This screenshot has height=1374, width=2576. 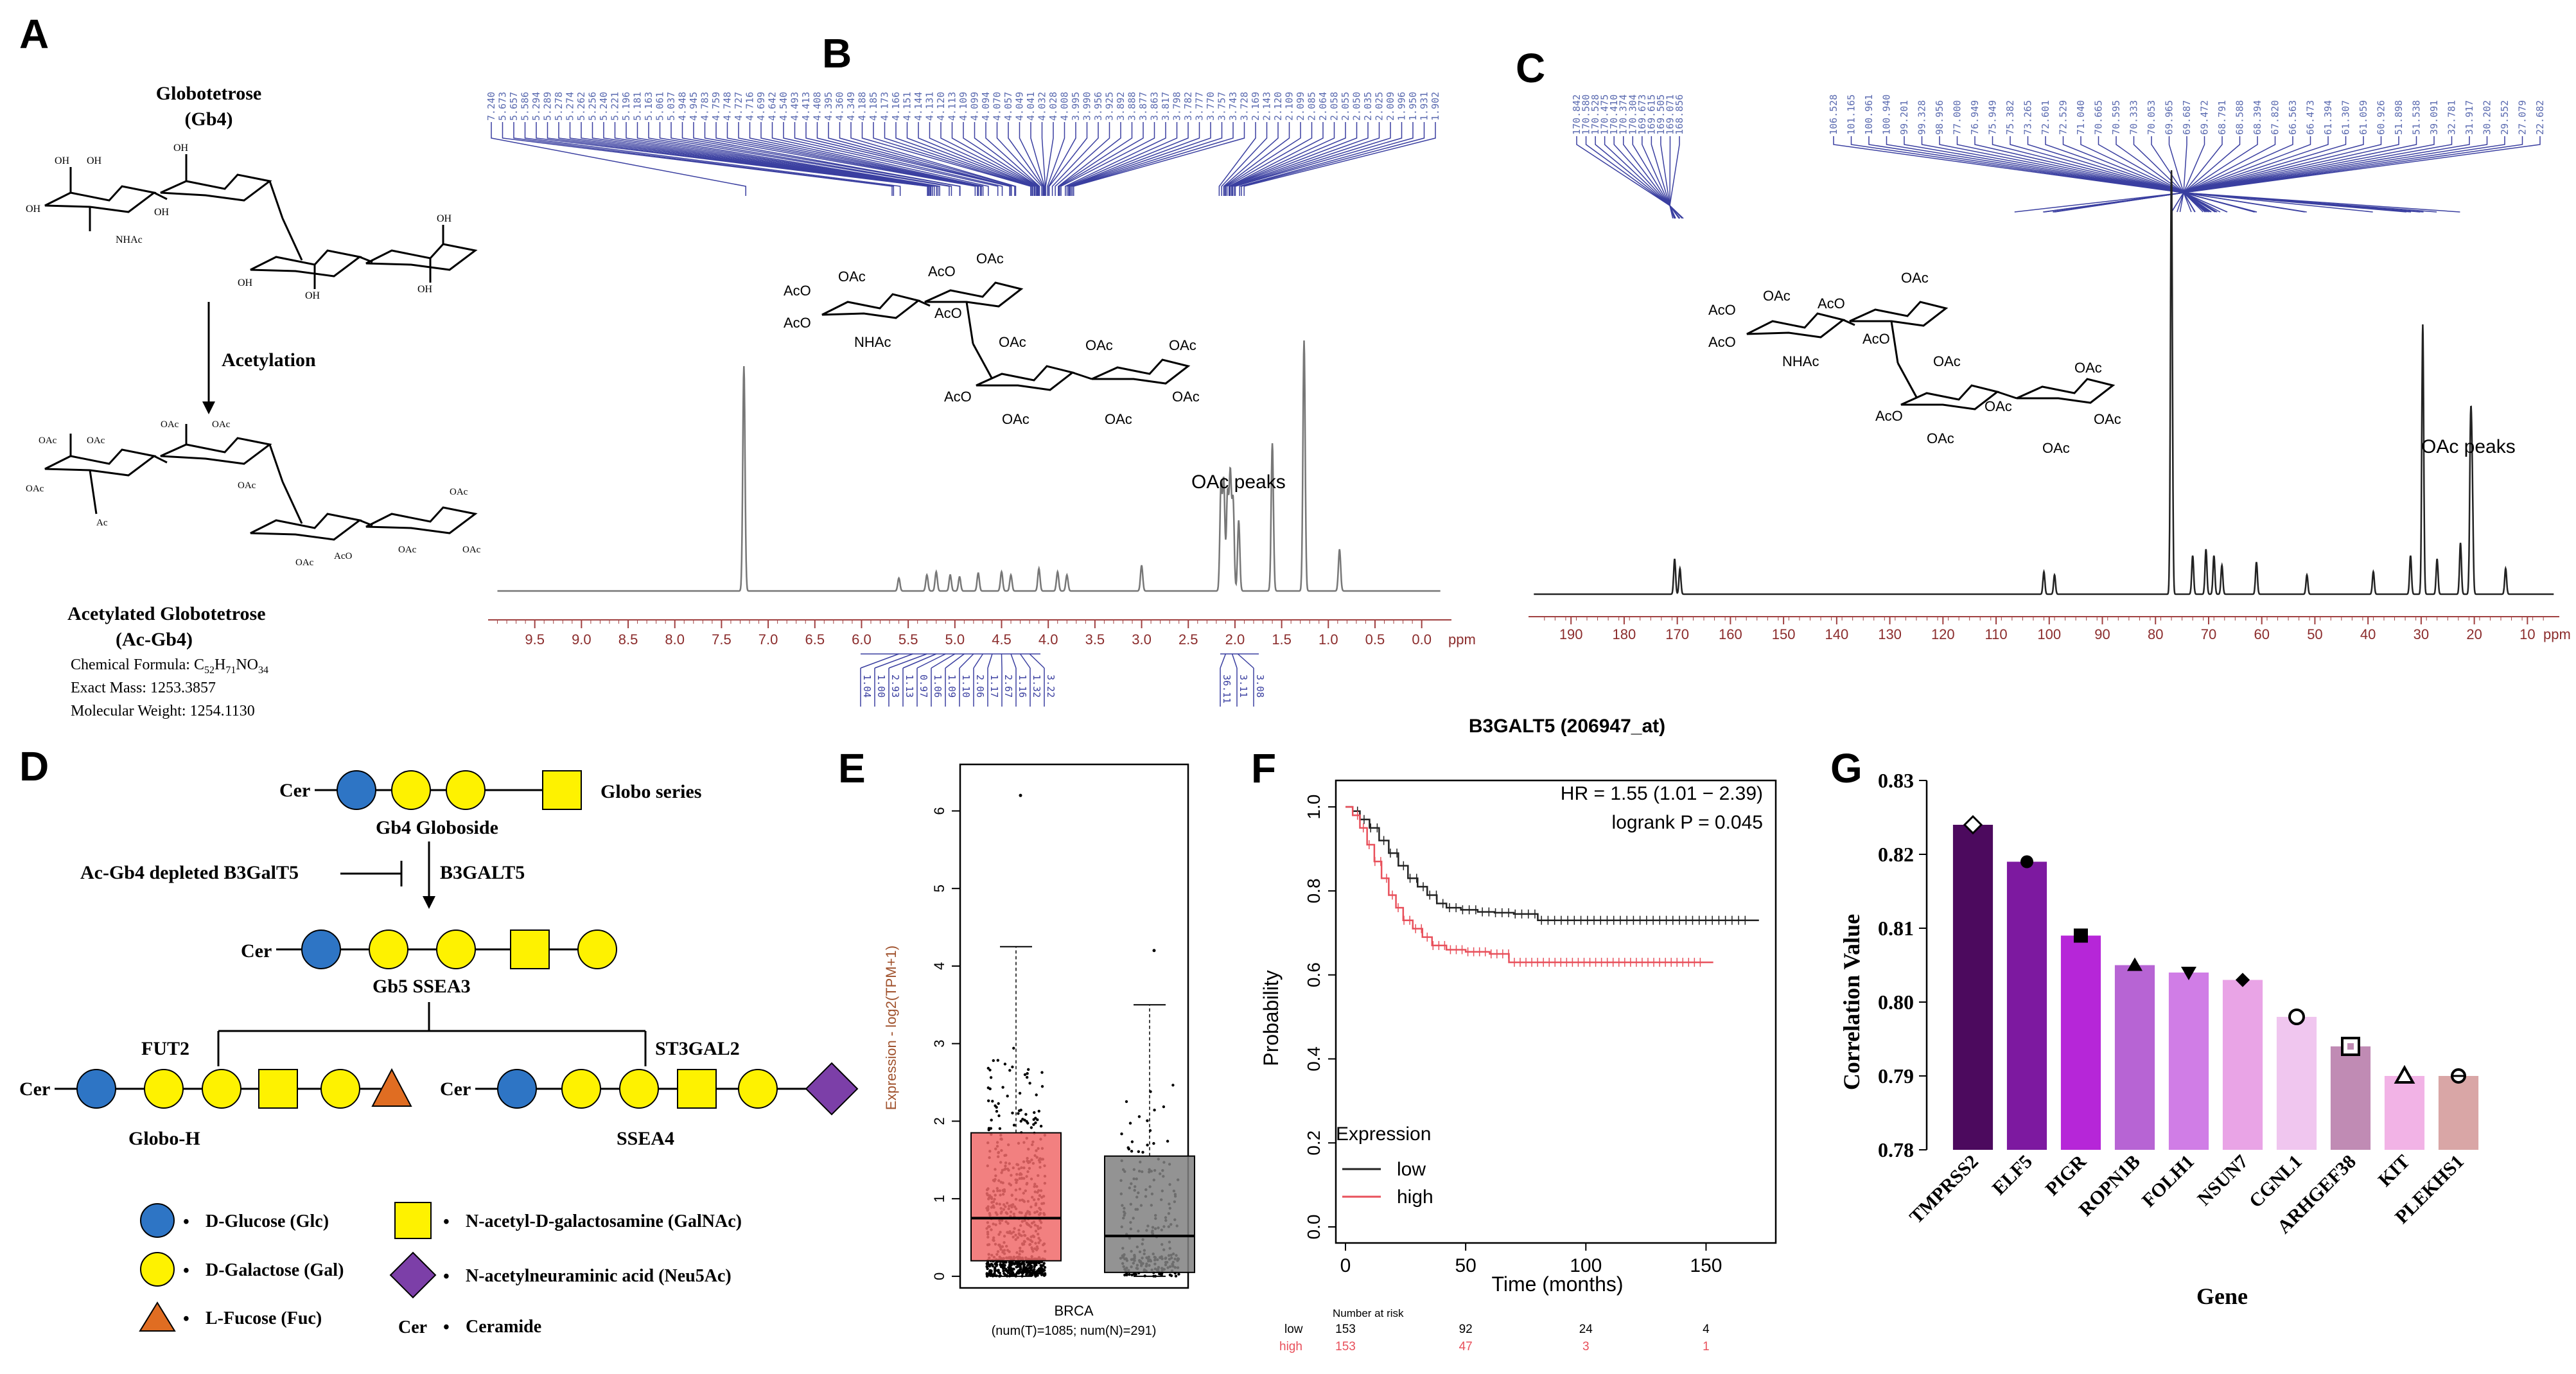 What do you see at coordinates (1435, 106) in the screenshot?
I see `b-peak-label: 1.902` at bounding box center [1435, 106].